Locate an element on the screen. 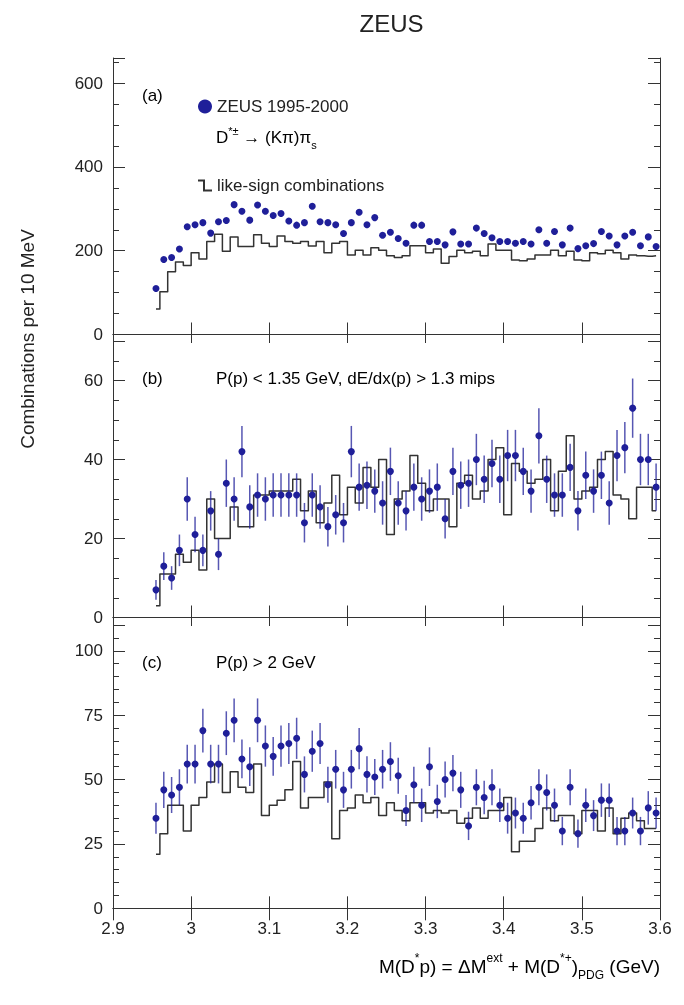  x-tick-label: 3.2 is located at coordinates (347, 928).